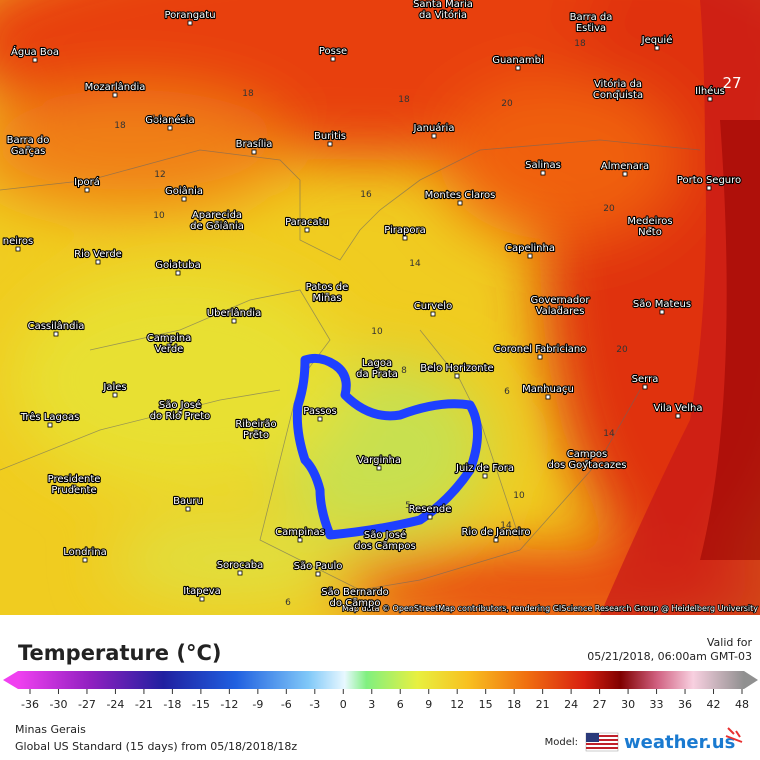 This screenshot has width=760, height=760. I want to click on city-label: São Bernardo, so click(355, 592).